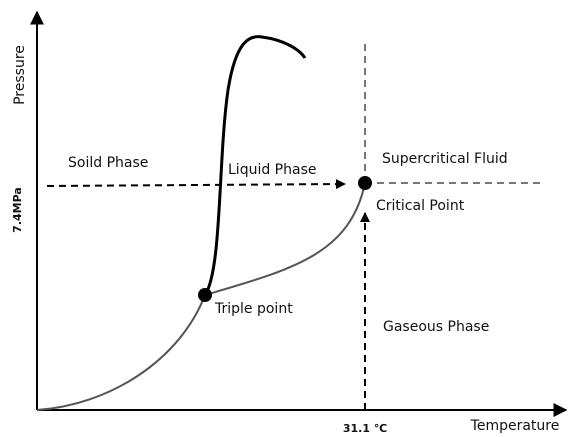 The height and width of the screenshot is (437, 576). Describe the element at coordinates (420, 206) in the screenshot. I see `point-label: Critical Point` at that location.